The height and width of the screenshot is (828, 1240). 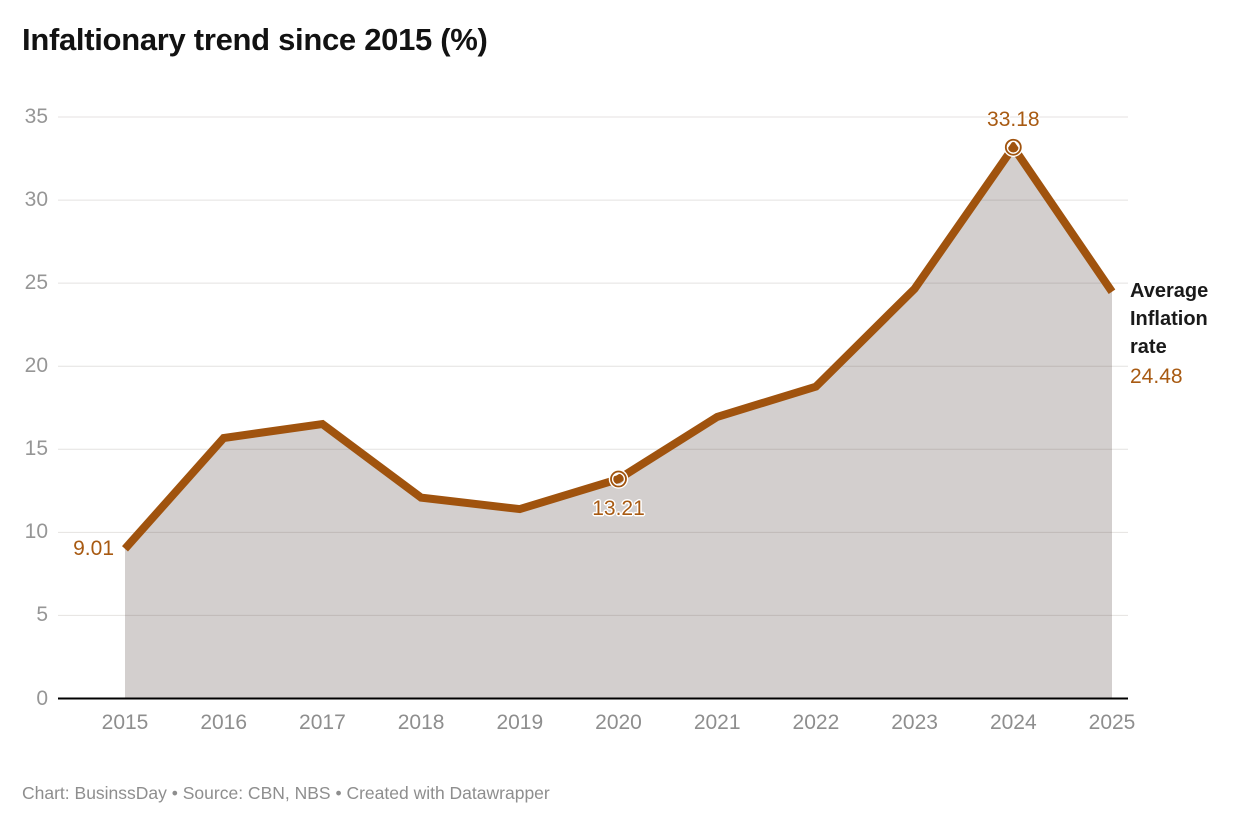 I want to click on data-point-label: 9.01, so click(x=93, y=548).